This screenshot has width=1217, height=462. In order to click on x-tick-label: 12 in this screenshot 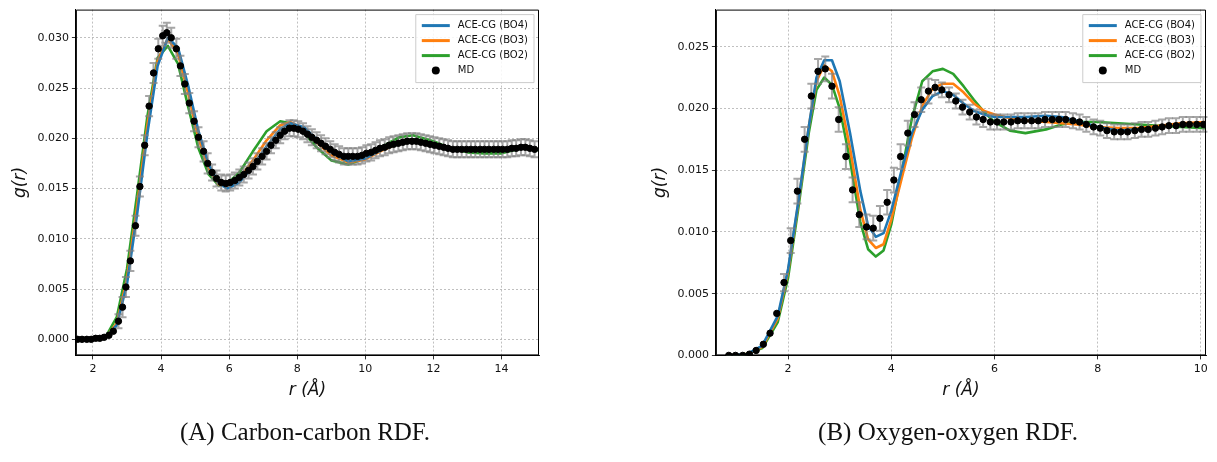, I will do `click(433, 368)`.